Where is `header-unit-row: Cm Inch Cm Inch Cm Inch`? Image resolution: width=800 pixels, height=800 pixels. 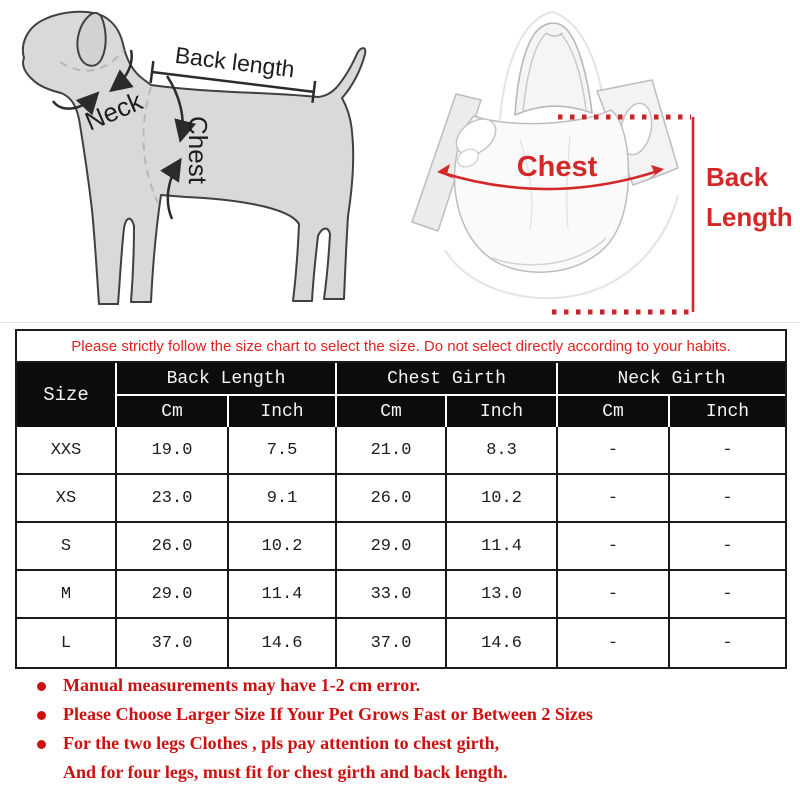 header-unit-row: Cm Inch Cm Inch Cm Inch is located at coordinates (401, 411).